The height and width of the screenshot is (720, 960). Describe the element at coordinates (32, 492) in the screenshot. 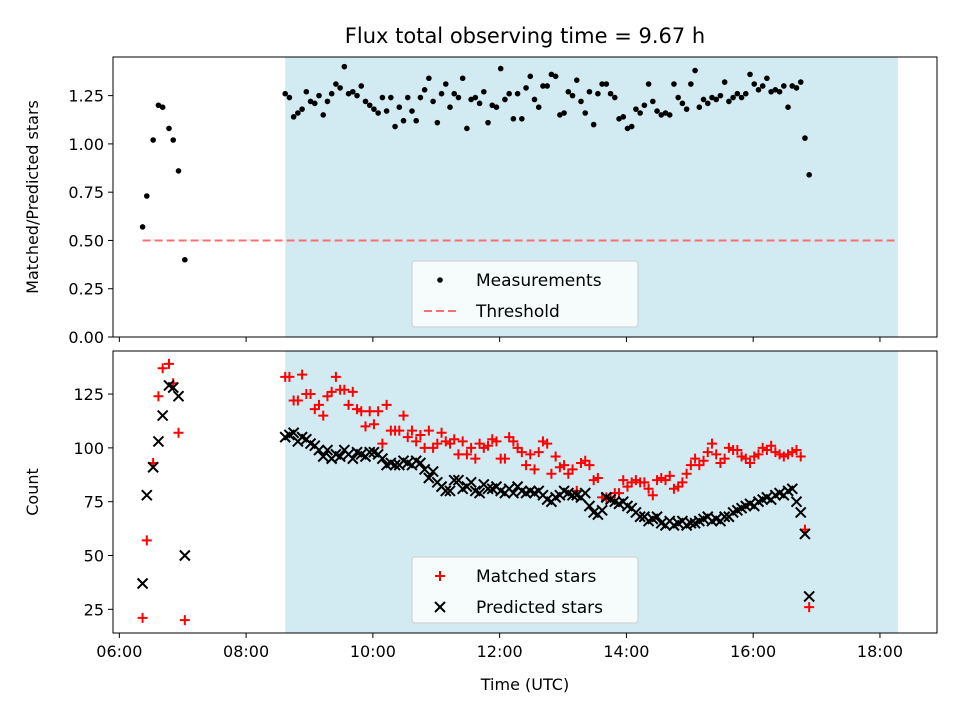

I see `y-axis-label: Count` at that location.